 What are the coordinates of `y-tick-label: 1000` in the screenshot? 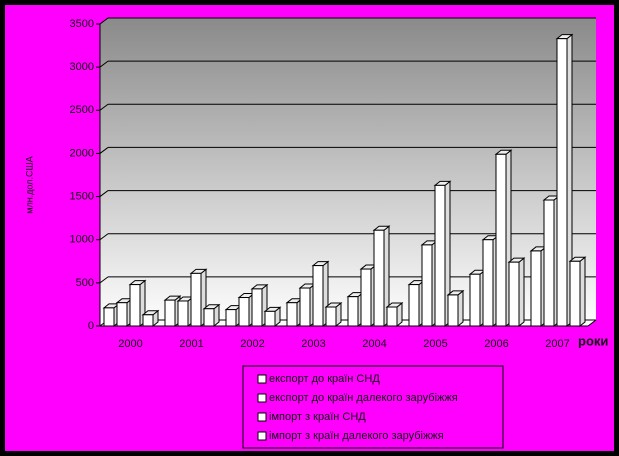 It's located at (82, 240).